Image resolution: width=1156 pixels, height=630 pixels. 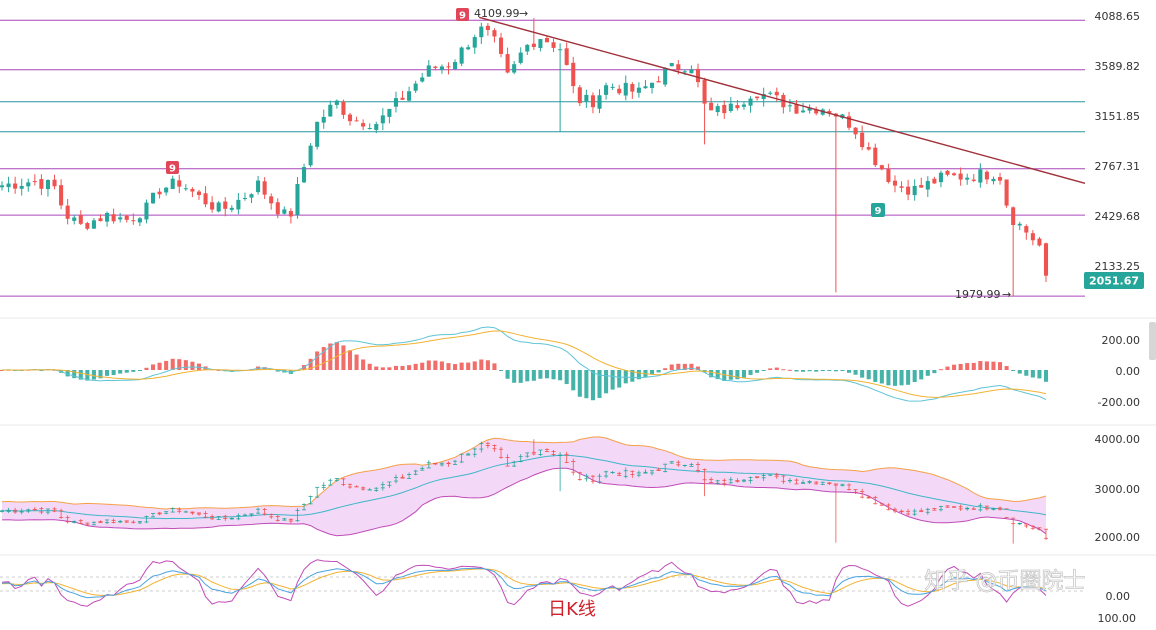 I want to click on macd-dea-line, so click(x=524, y=364).